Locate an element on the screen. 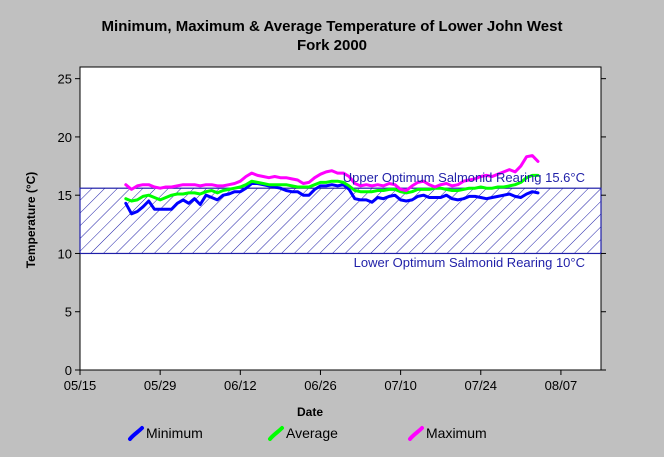 The image size is (664, 457). legend-label-average: Average is located at coordinates (312, 433).